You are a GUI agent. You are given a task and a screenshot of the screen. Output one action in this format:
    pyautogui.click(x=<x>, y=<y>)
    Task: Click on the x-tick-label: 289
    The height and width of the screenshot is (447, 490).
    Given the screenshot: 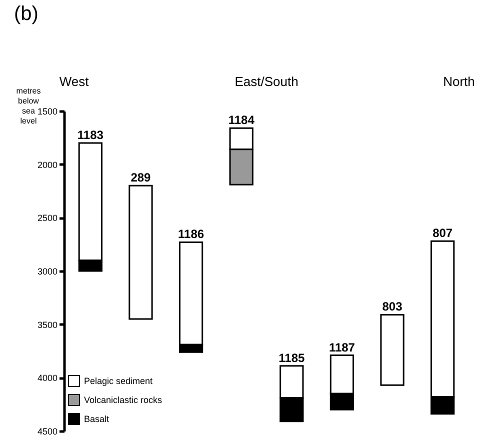 What is the action you would take?
    pyautogui.click(x=141, y=177)
    